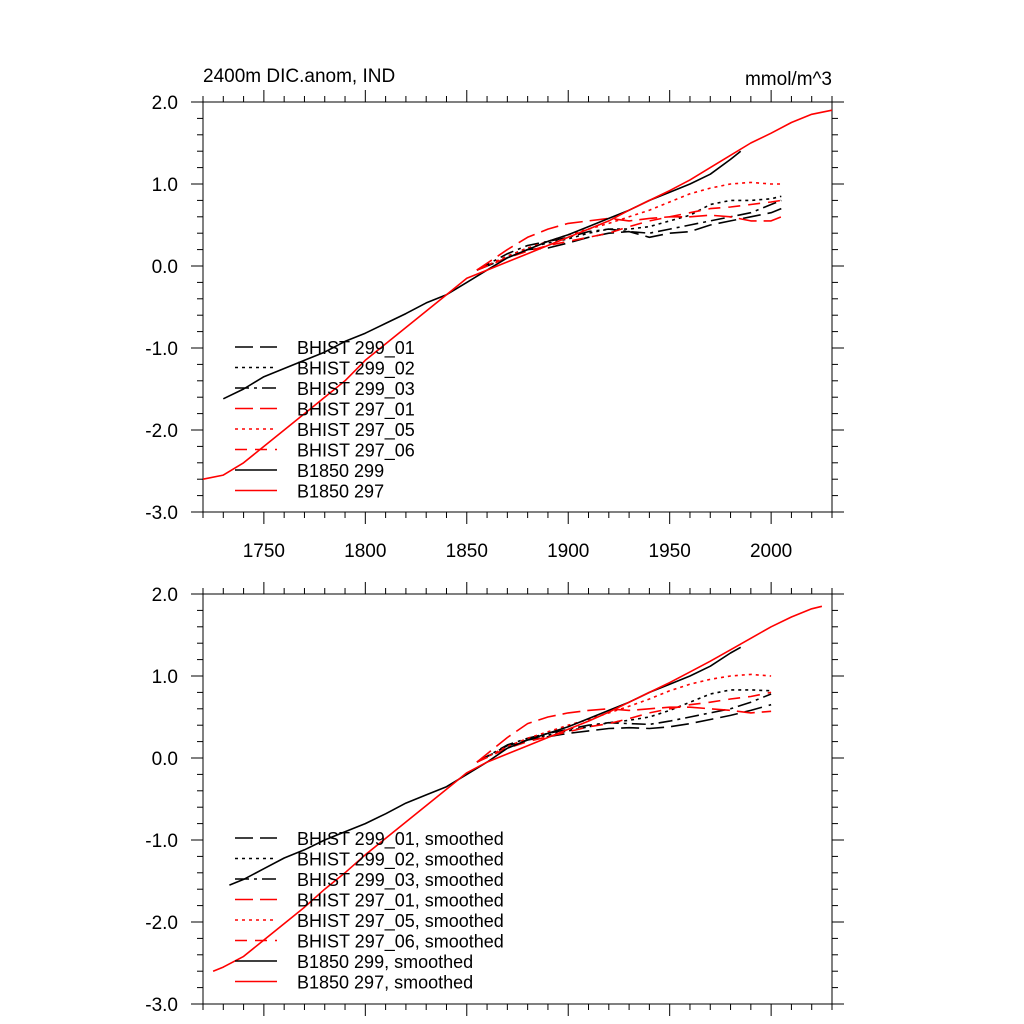  What do you see at coordinates (788, 79) in the screenshot?
I see `units-label: mmol/m^3` at bounding box center [788, 79].